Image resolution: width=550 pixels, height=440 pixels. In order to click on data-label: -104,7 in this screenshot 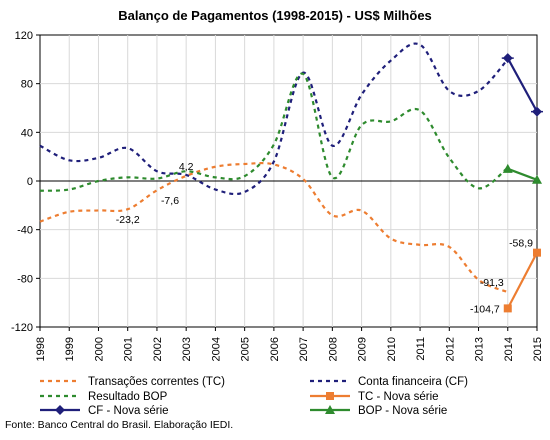, I will do `click(485, 309)`.